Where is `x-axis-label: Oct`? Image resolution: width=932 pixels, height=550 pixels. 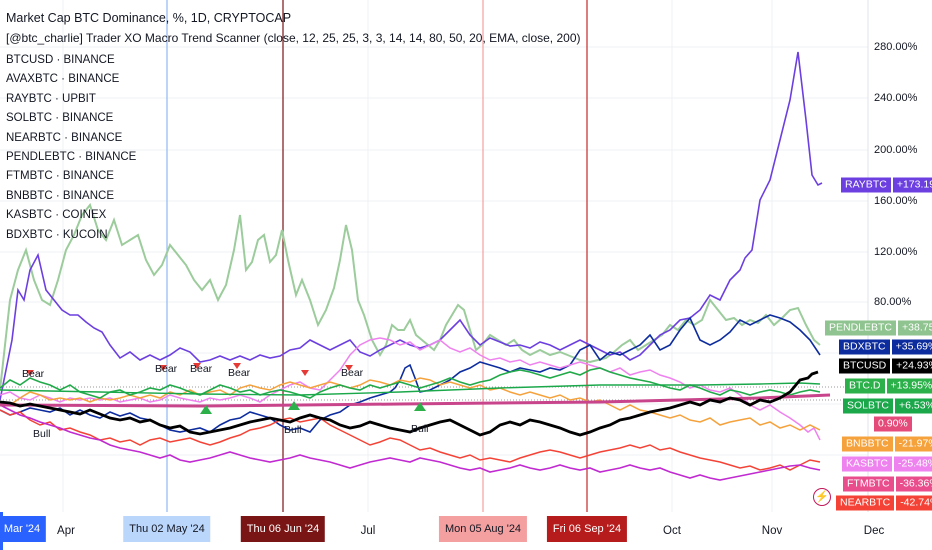 x-axis-label: Oct is located at coordinates (672, 531).